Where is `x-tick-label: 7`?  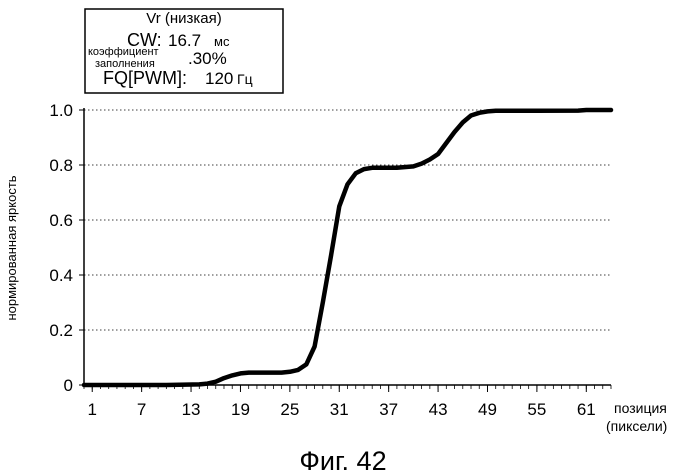 x-tick-label: 7 is located at coordinates (141, 409).